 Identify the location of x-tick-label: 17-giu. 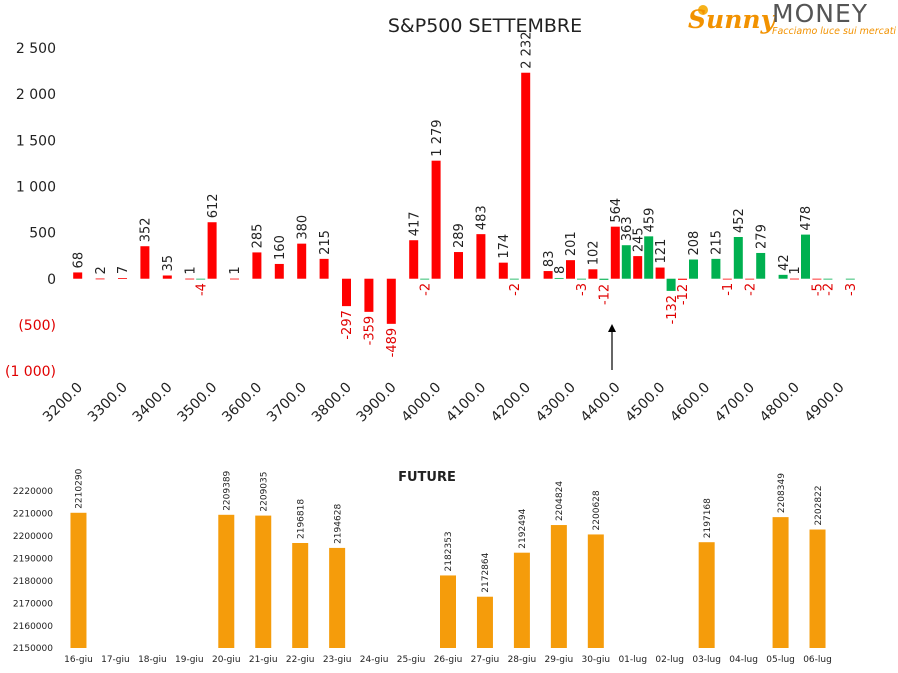
(115, 660).